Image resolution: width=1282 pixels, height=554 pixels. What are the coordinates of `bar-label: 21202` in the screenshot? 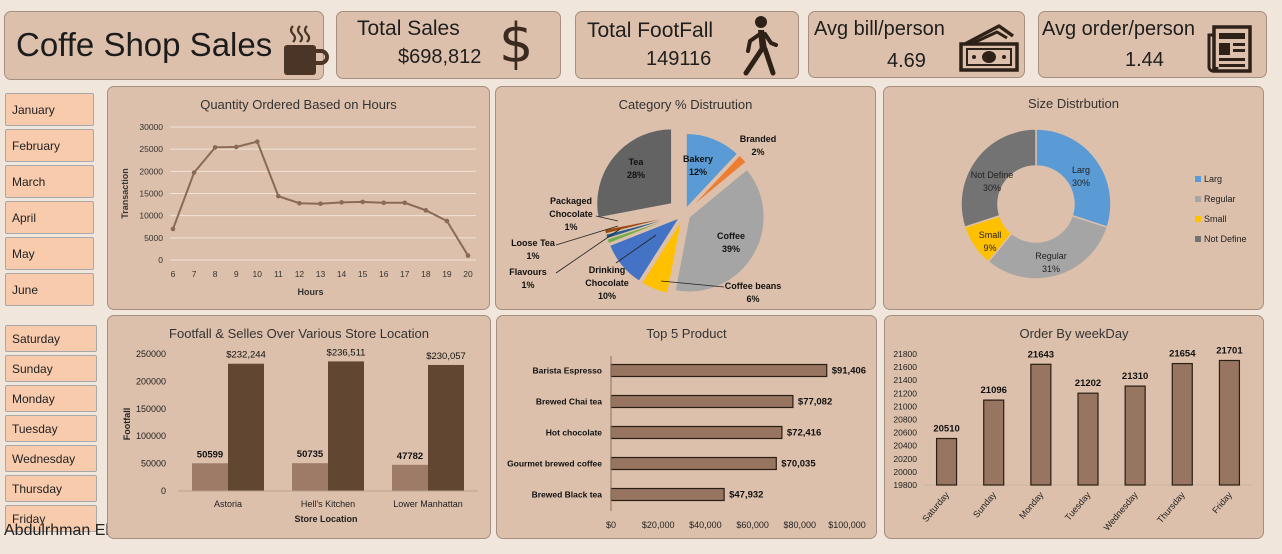 It's located at (1088, 383).